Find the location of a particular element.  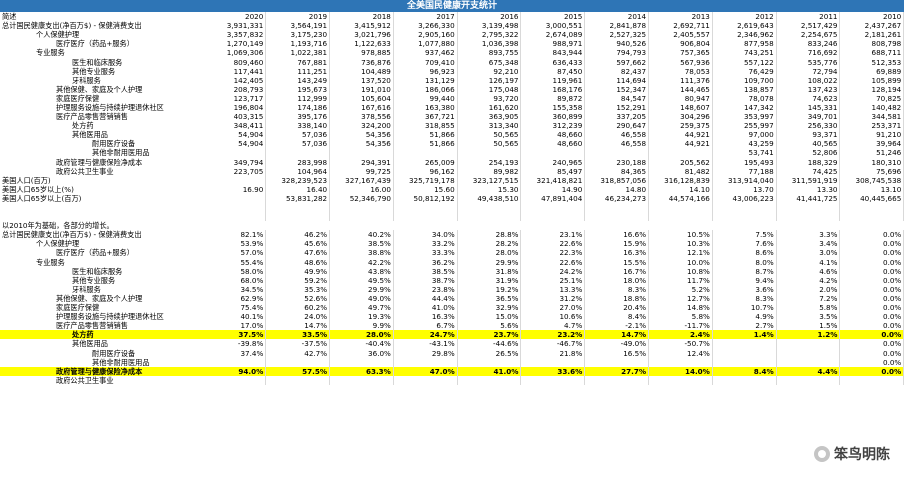

row-label-cell: 美国人口65岁以上(%) is located at coordinates (38, 189).